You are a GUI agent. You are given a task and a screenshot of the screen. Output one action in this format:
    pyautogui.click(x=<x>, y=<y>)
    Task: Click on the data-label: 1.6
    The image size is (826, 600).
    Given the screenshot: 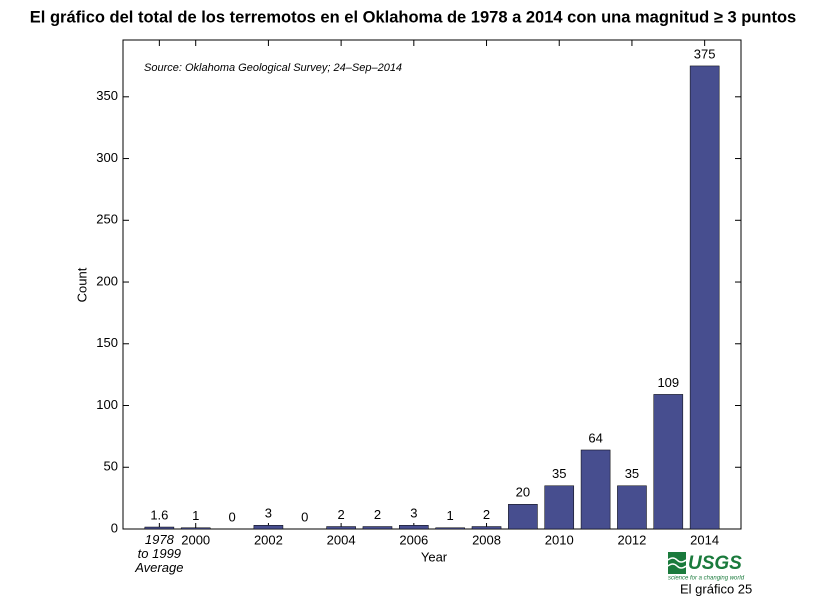 What is the action you would take?
    pyautogui.click(x=159, y=514)
    